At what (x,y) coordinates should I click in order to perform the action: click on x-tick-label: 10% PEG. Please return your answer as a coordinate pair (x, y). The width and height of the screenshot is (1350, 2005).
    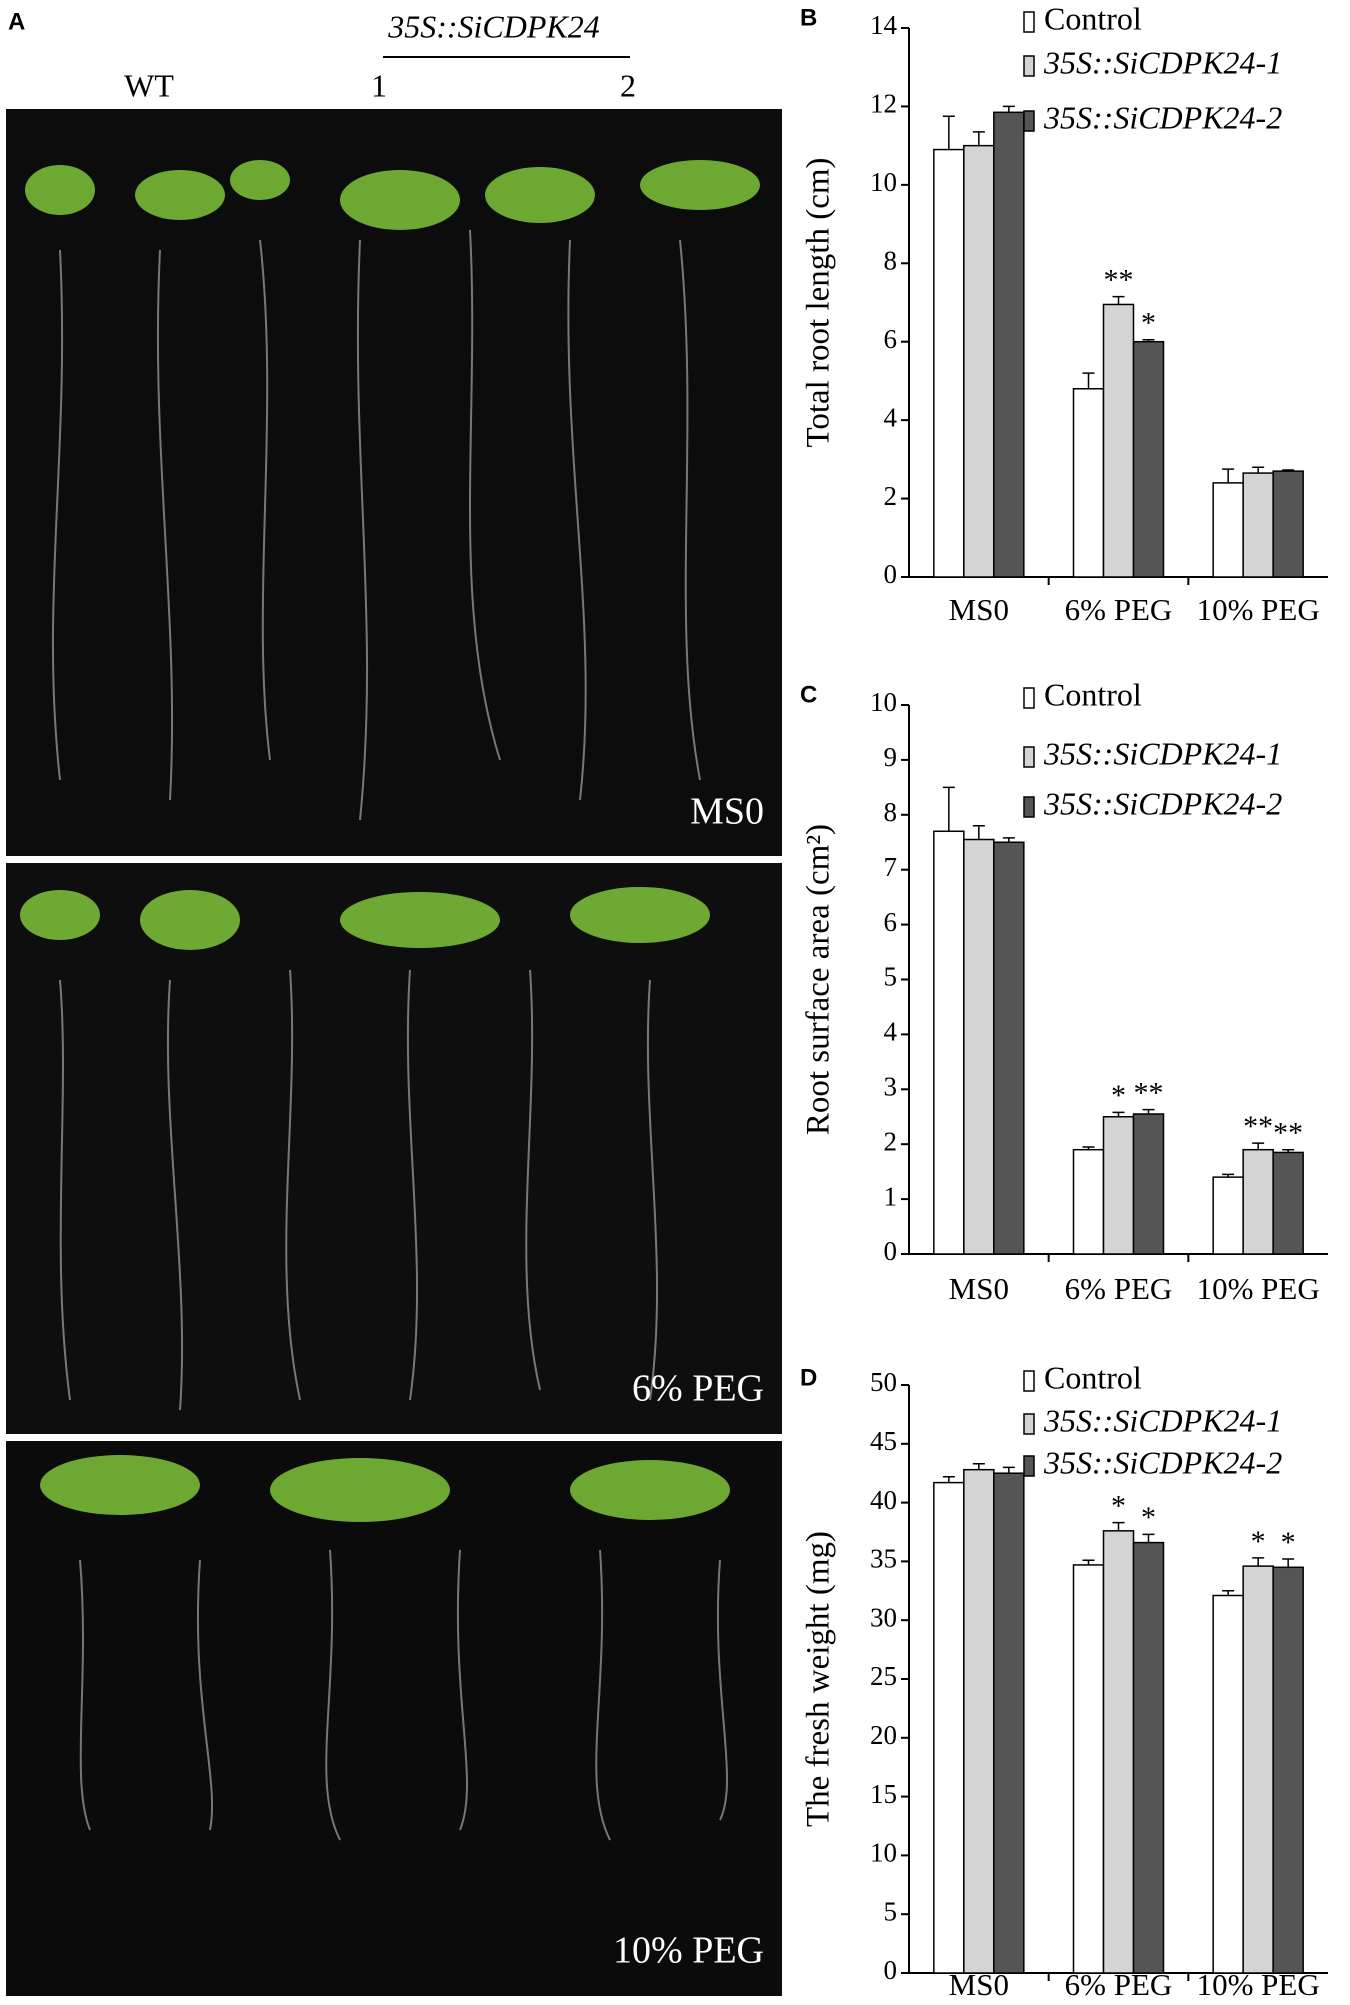
    Looking at the image, I should click on (1258, 609).